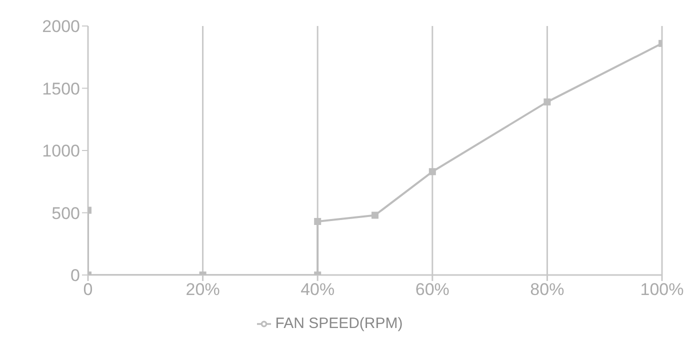 The width and height of the screenshot is (700, 350). What do you see at coordinates (203, 290) in the screenshot?
I see `x-tick-label: 20%` at bounding box center [203, 290].